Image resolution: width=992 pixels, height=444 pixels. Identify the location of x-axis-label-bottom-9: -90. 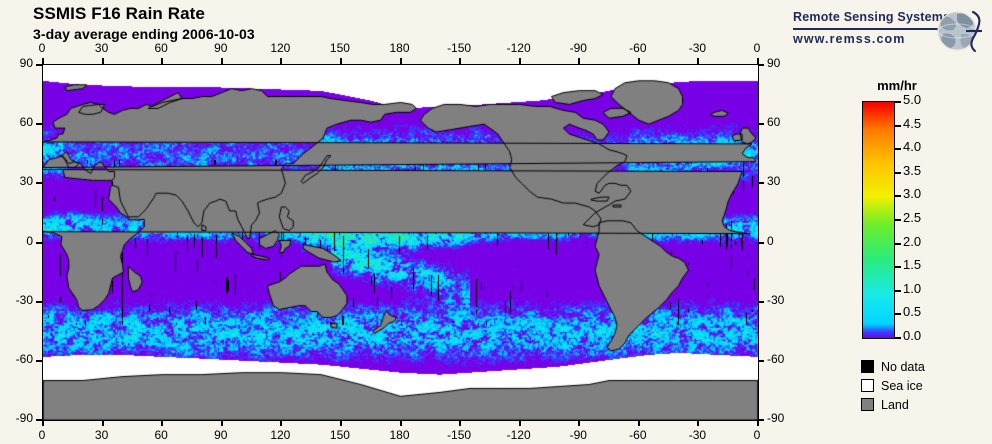
(578, 435).